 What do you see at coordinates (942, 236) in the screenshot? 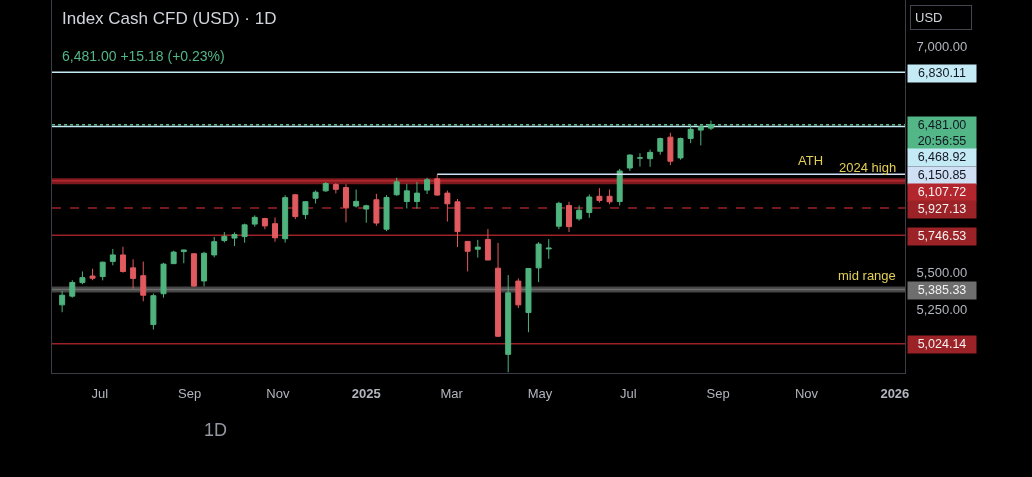
I see `ref-line-label: 5,746.53` at bounding box center [942, 236].